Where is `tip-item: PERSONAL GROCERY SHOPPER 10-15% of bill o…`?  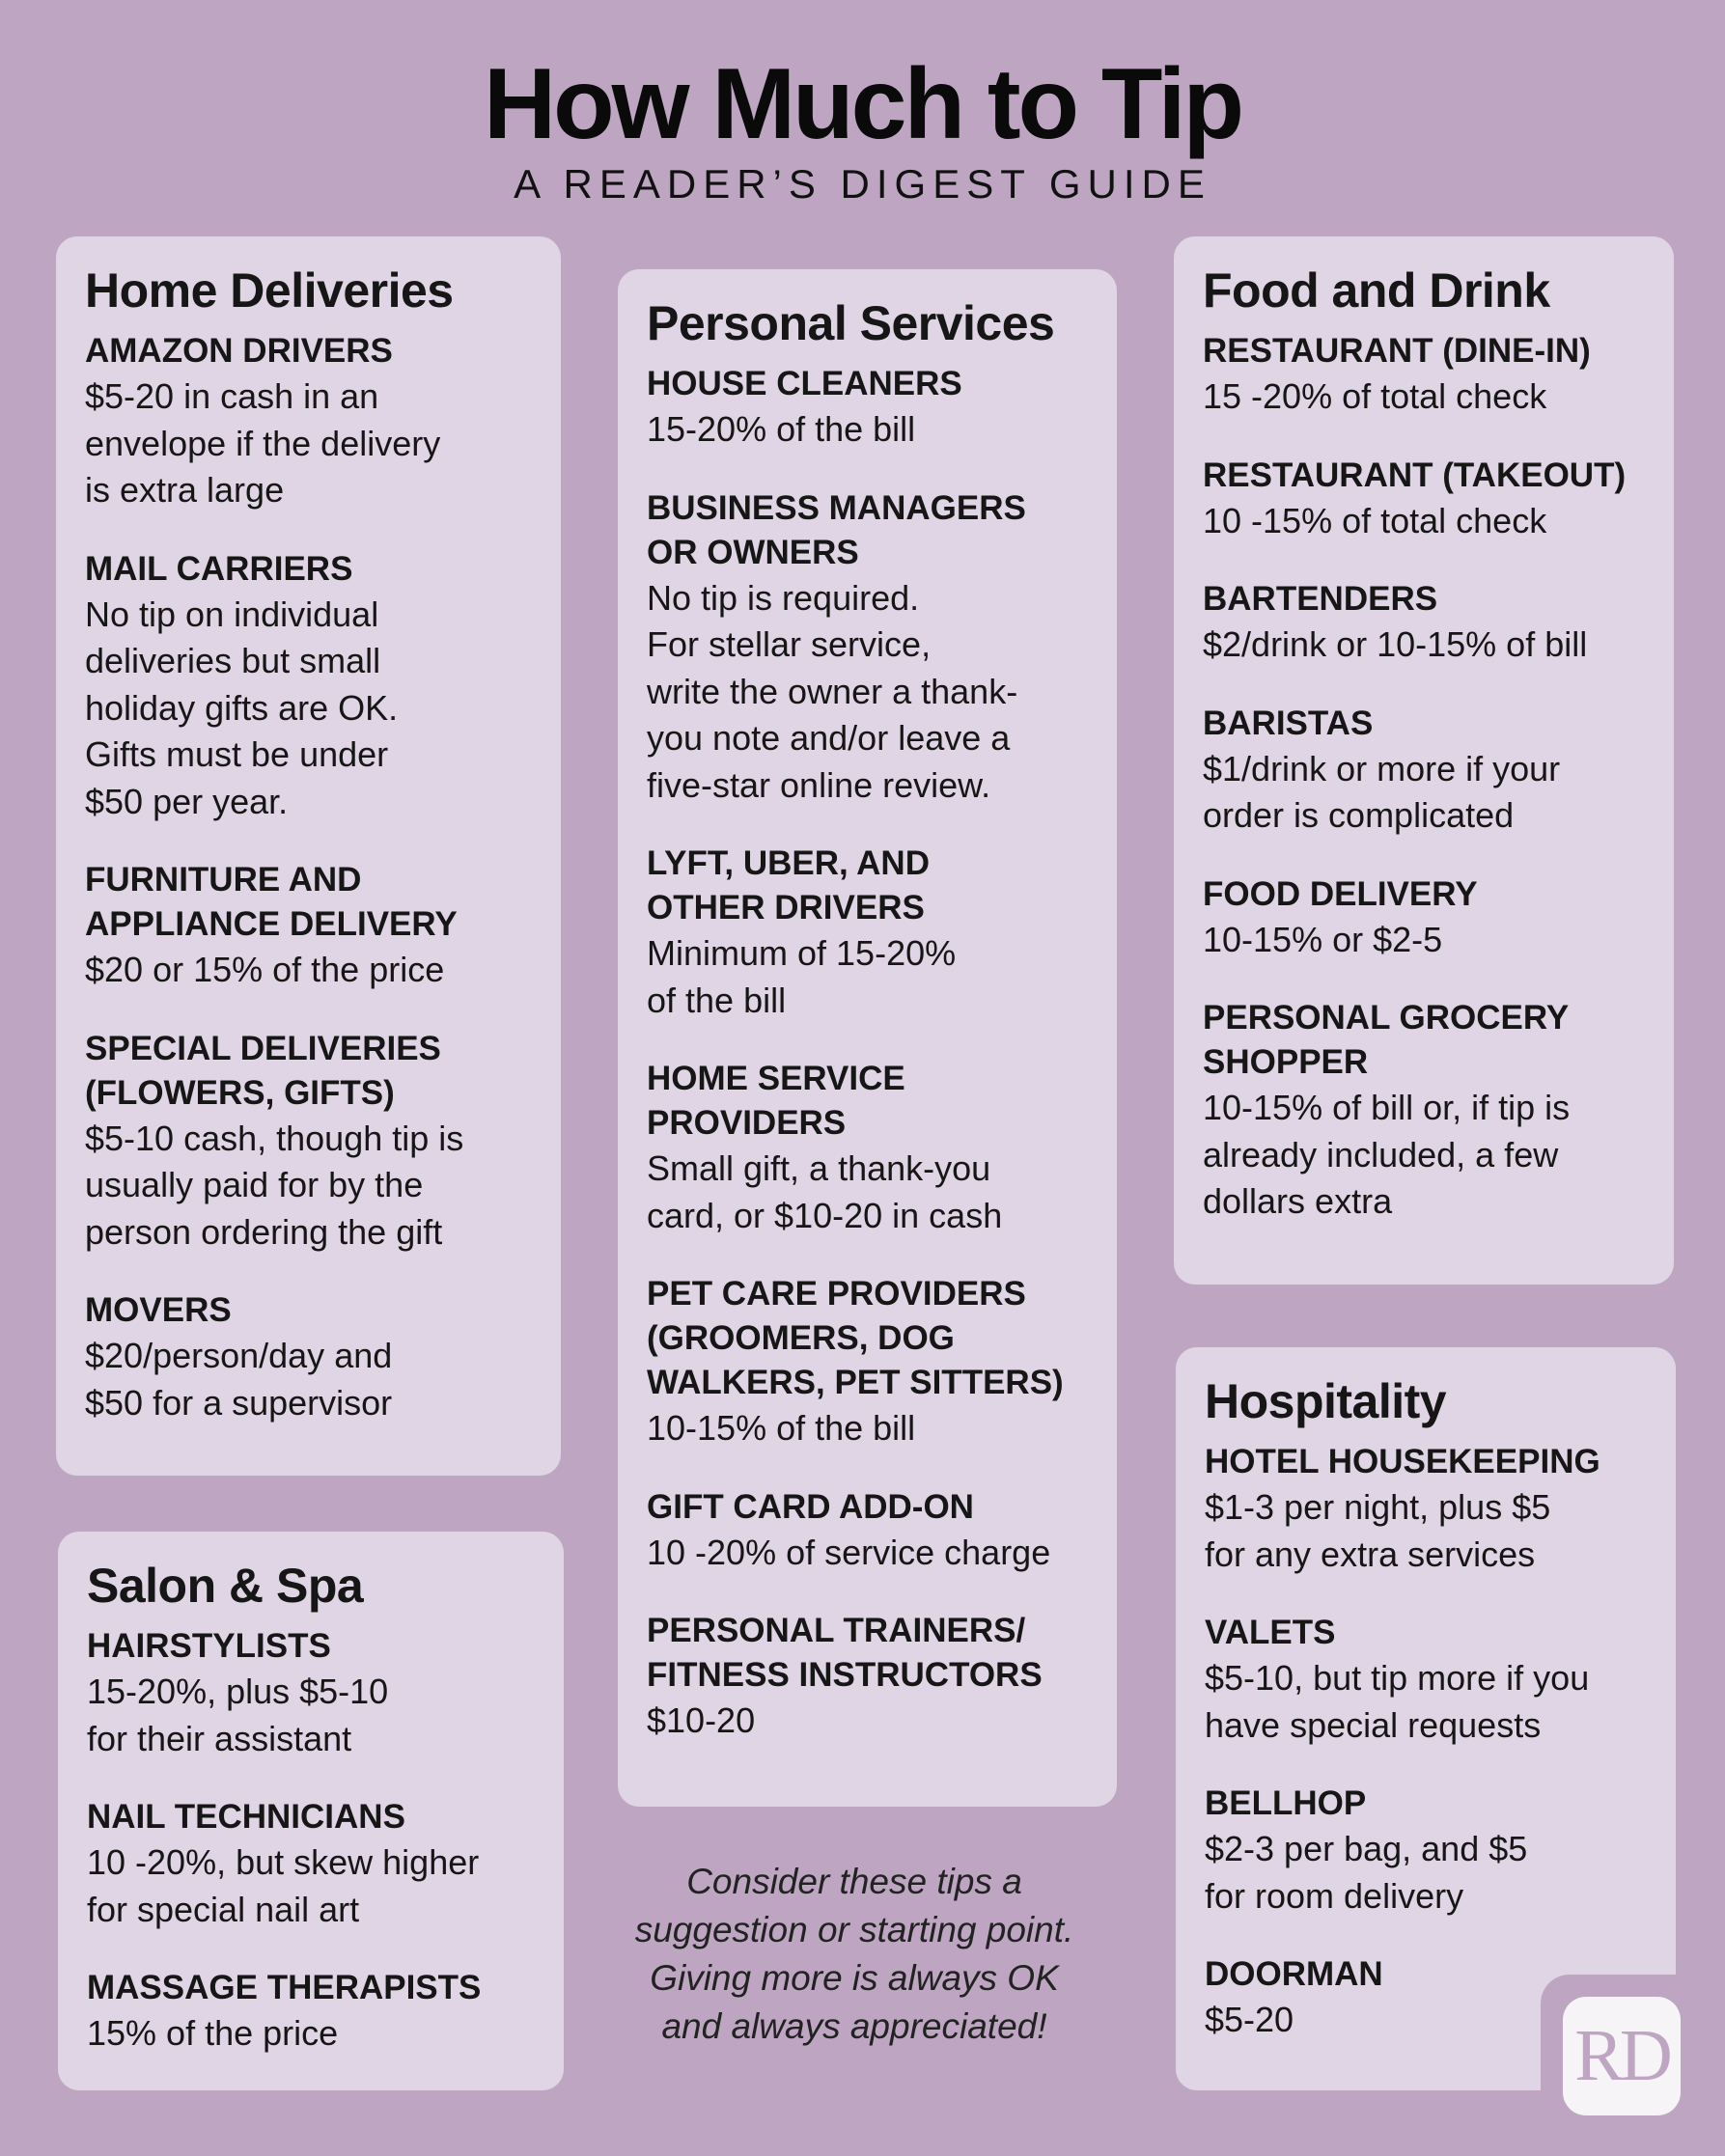 tip-item: PERSONAL GROCERY SHOPPER 10-15% of bill o… is located at coordinates (1424, 1111).